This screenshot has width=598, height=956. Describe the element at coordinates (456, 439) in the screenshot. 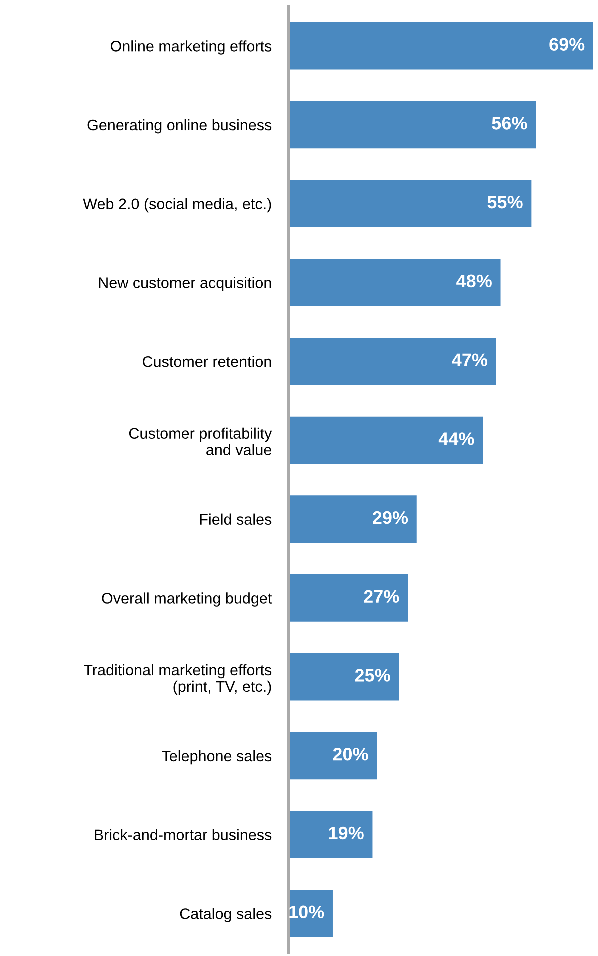

I see `data-label: 44%` at that location.